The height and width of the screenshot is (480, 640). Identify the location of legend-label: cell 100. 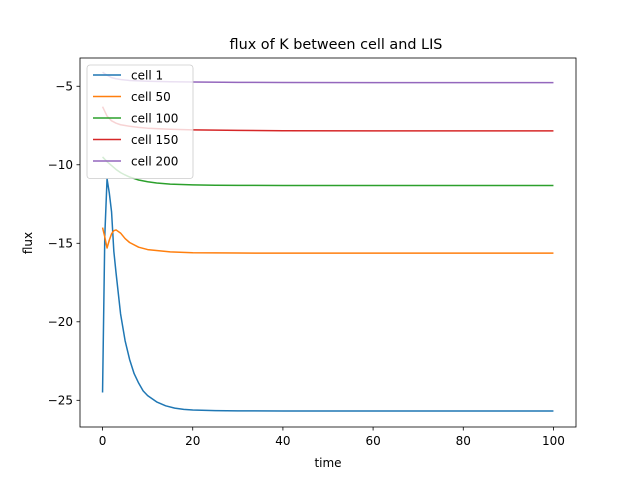
(154, 118).